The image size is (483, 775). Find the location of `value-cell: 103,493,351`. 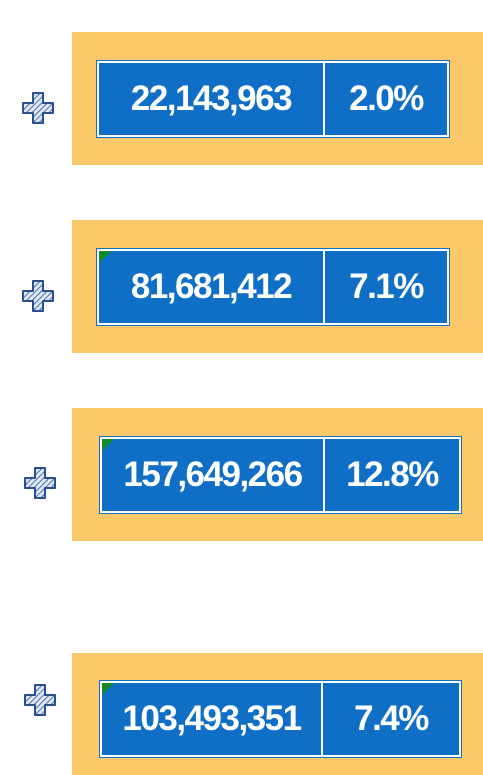

value-cell: 103,493,351 is located at coordinates (212, 719).